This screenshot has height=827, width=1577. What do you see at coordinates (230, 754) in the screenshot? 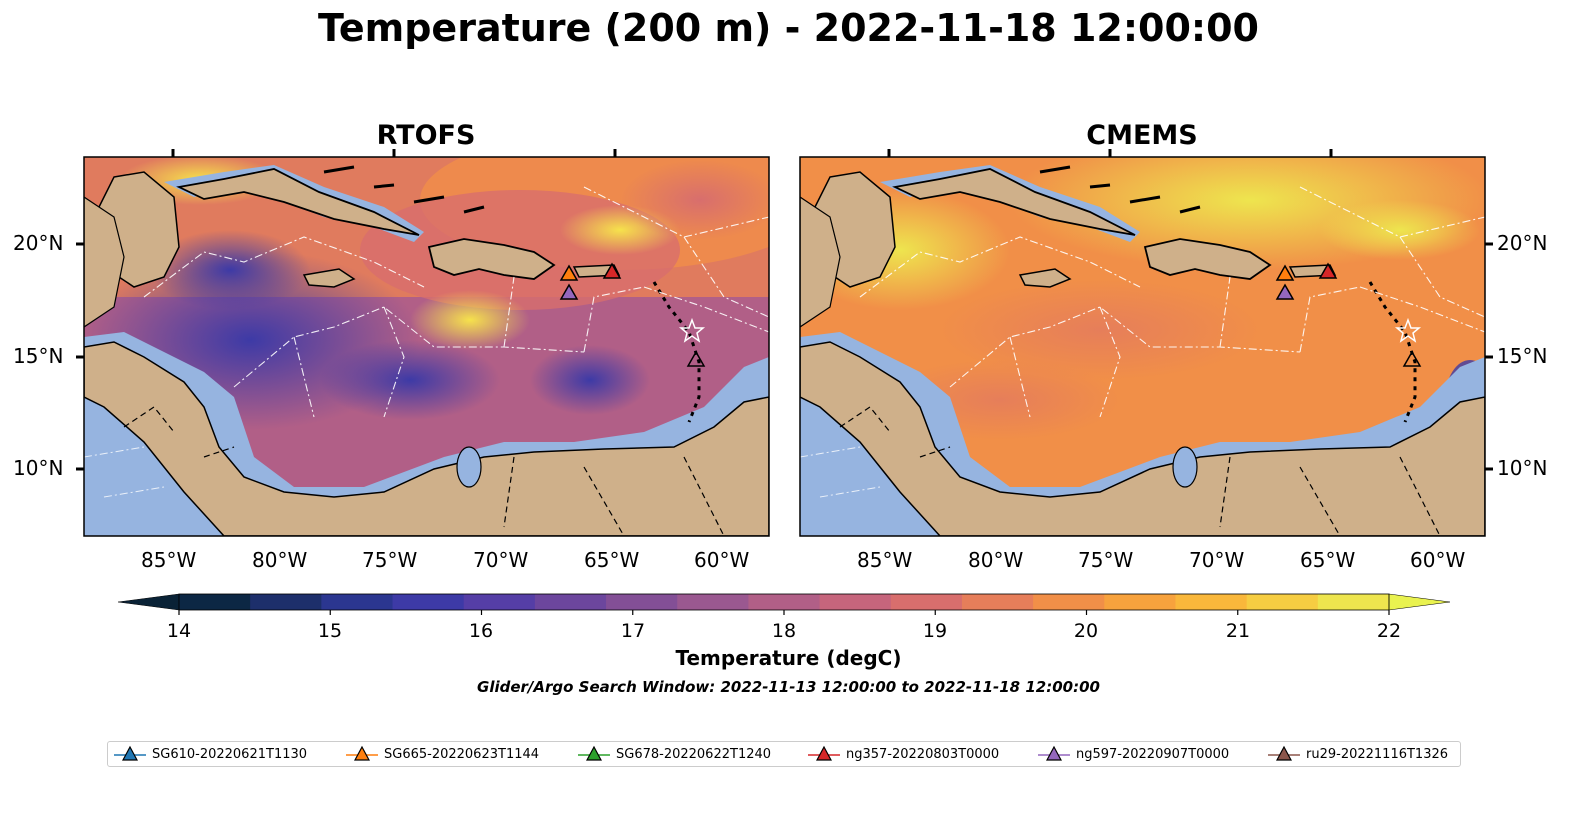
I see `legend-label: SG610-20220621T1130` at bounding box center [230, 754].